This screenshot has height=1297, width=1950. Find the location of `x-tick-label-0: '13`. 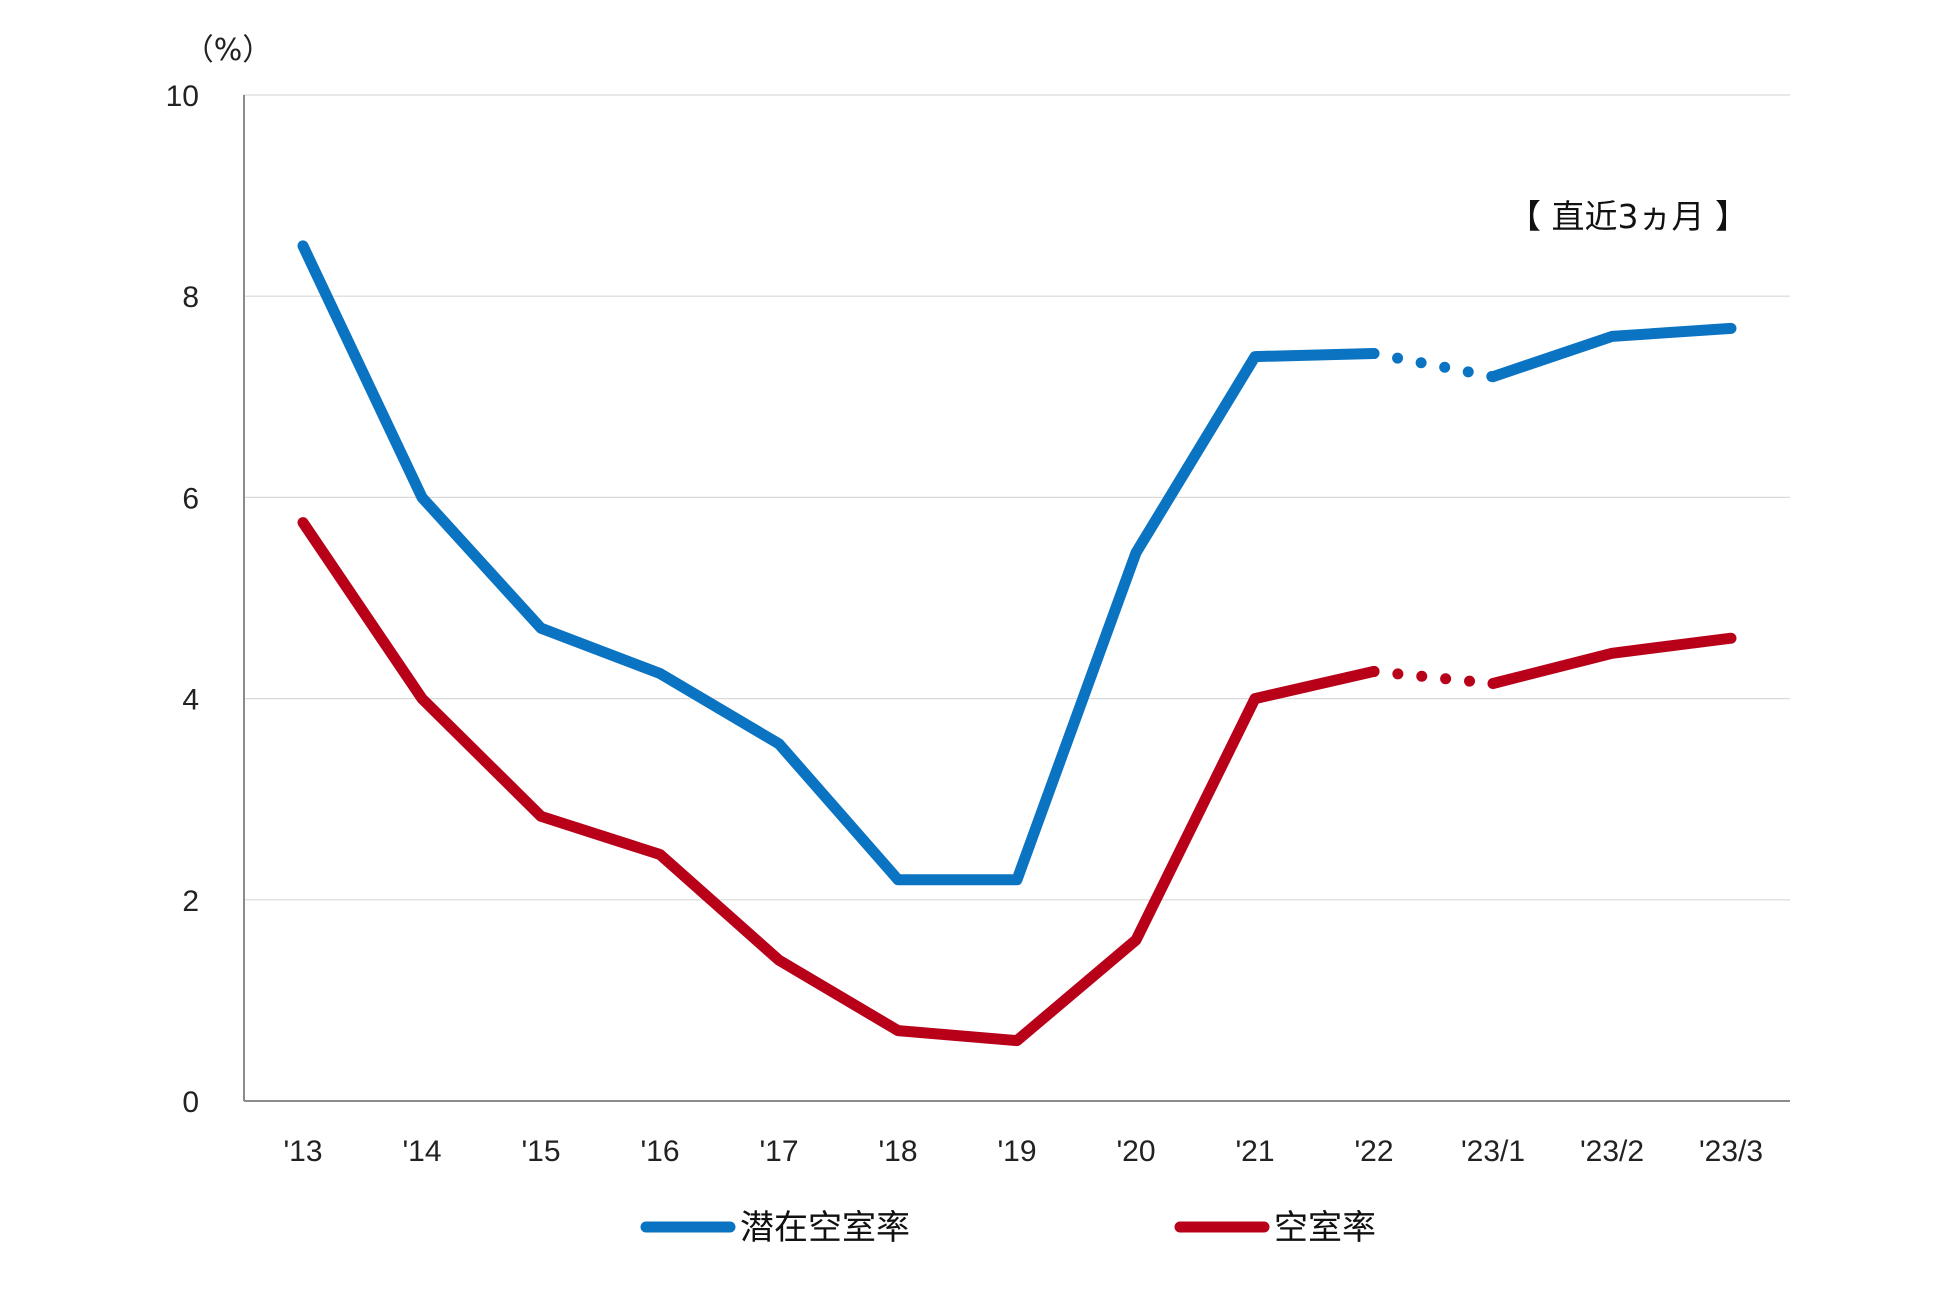

x-tick-label-0: '13 is located at coordinates (302, 1151).